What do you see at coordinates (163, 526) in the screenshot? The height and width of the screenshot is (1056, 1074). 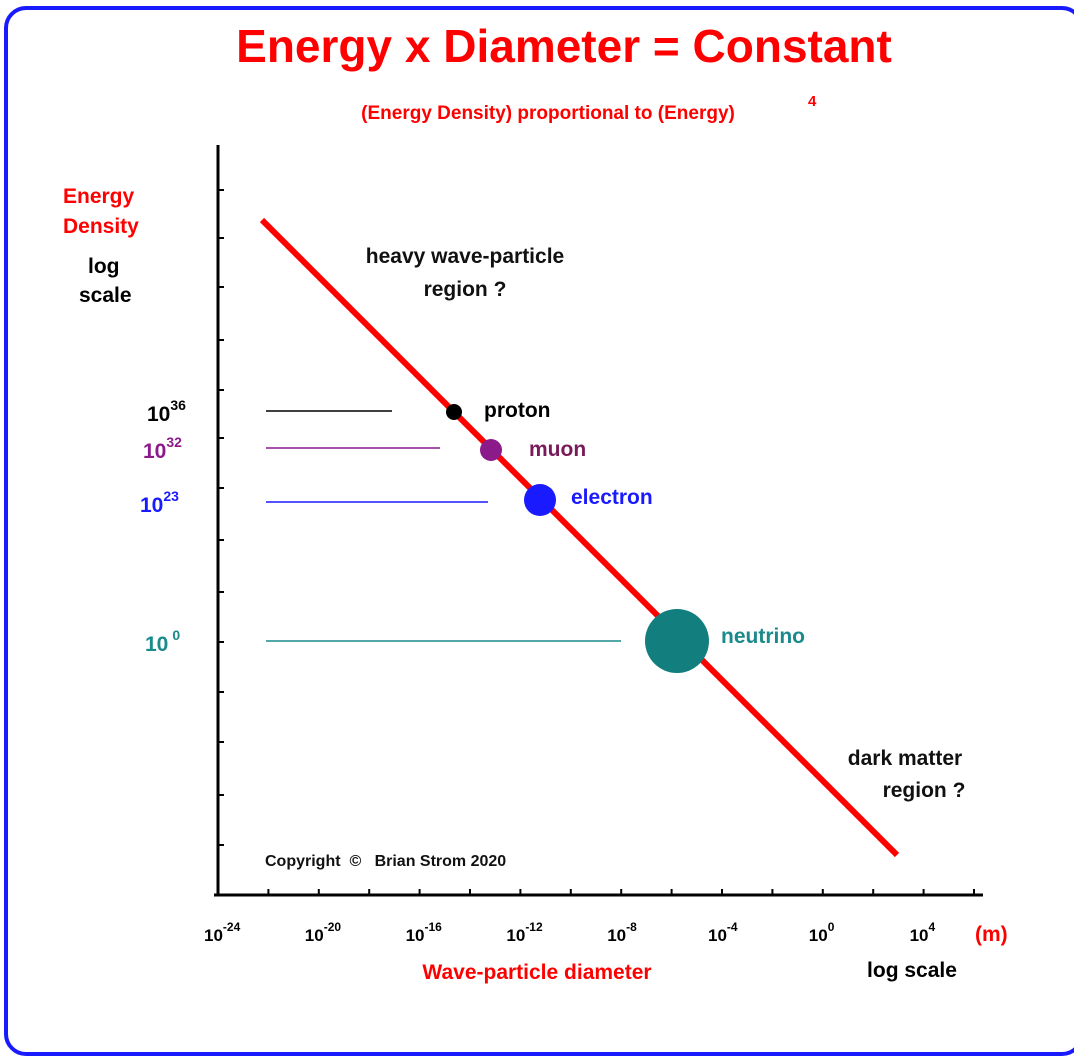 I see `y-tick-labels: 1036 1032 1023 10 0` at bounding box center [163, 526].